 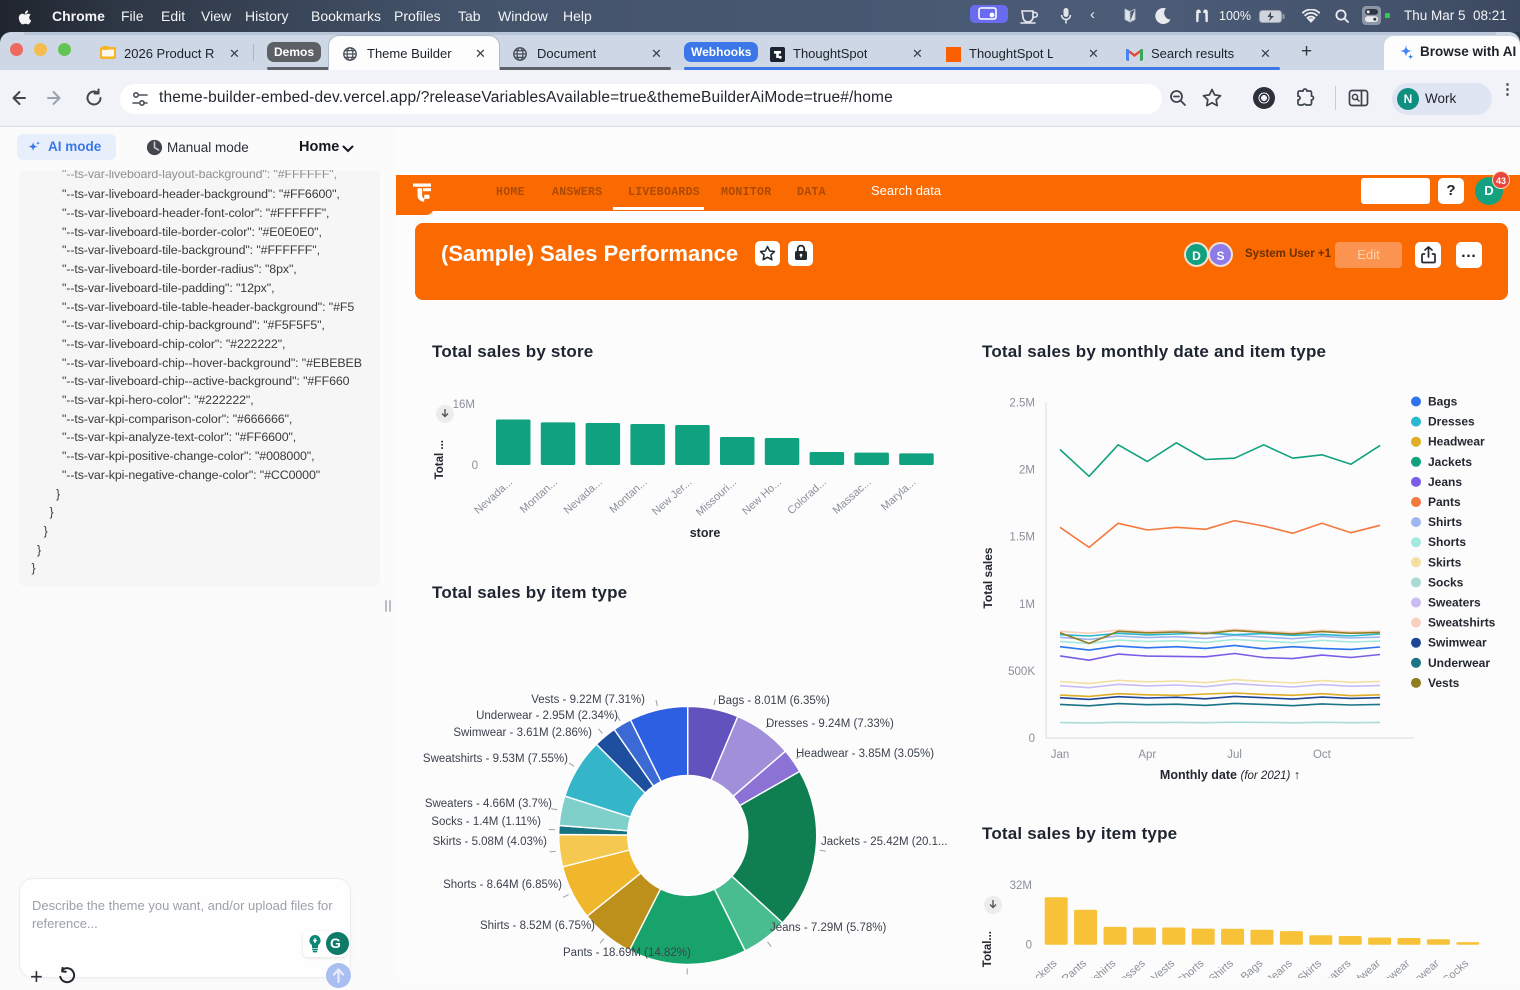 What do you see at coordinates (1322, 755) in the screenshot?
I see `svg-text: Oct` at bounding box center [1322, 755].